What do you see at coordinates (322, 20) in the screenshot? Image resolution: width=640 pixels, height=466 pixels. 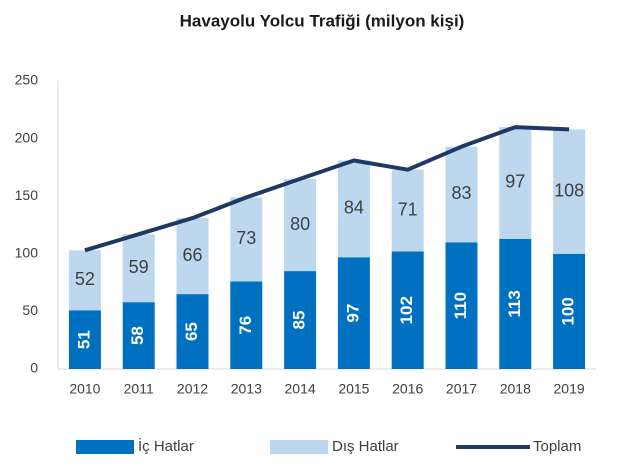 I see `chart-title: Havayolu Yolcu Trafiği (milyon kişi)` at bounding box center [322, 20].